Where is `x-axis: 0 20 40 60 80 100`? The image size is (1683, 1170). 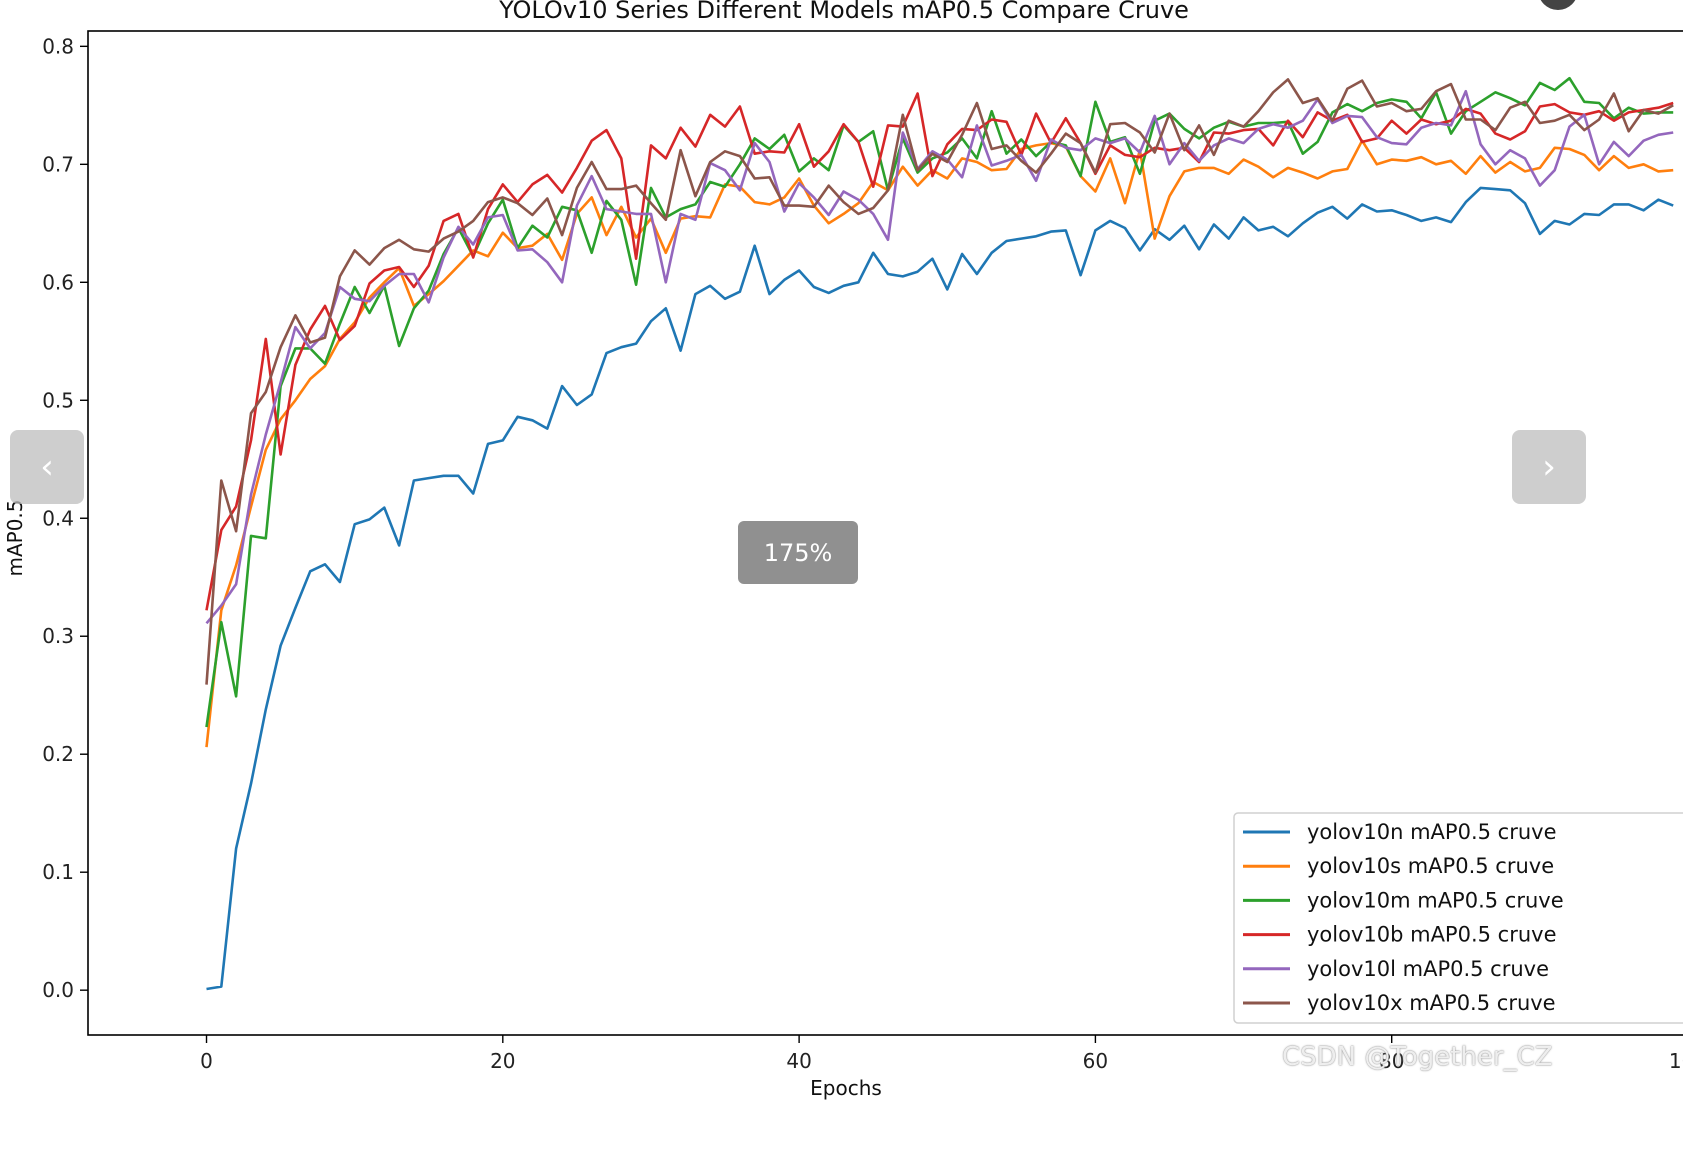 x-axis: 0 20 40 60 80 100 is located at coordinates (941, 1054).